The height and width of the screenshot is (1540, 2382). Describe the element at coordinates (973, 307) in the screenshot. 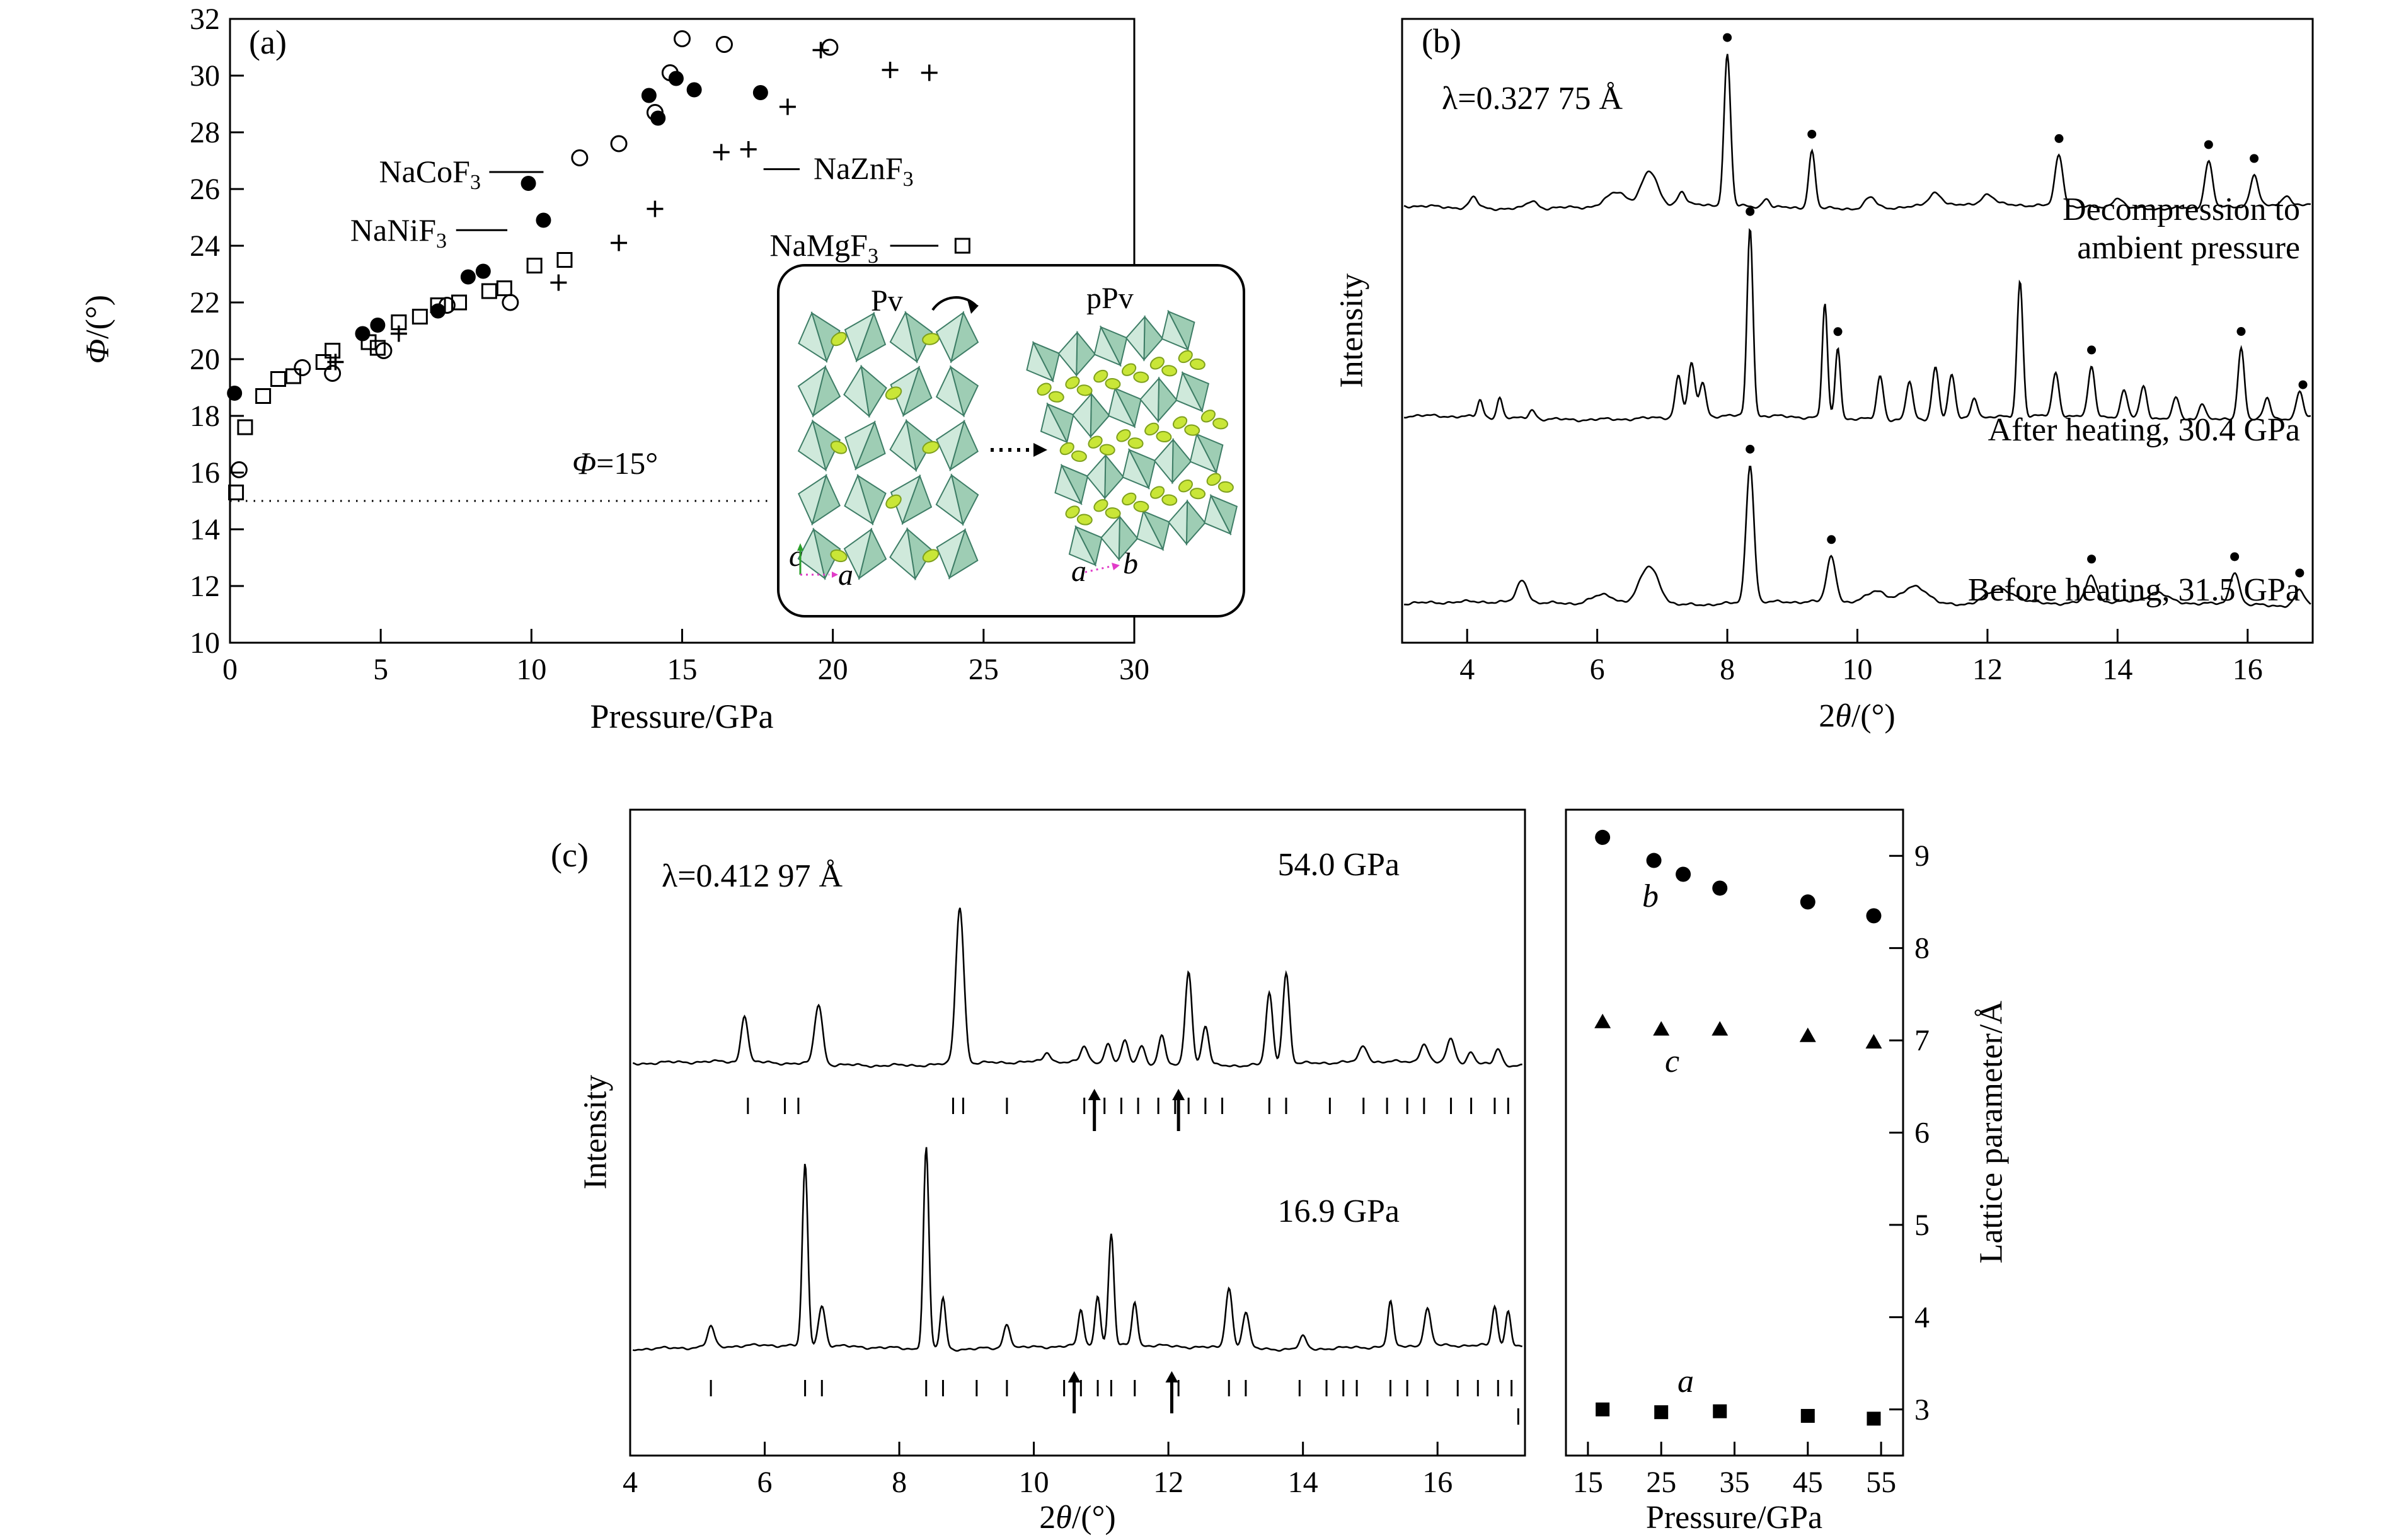

I see `rotation-arrow-head` at that location.